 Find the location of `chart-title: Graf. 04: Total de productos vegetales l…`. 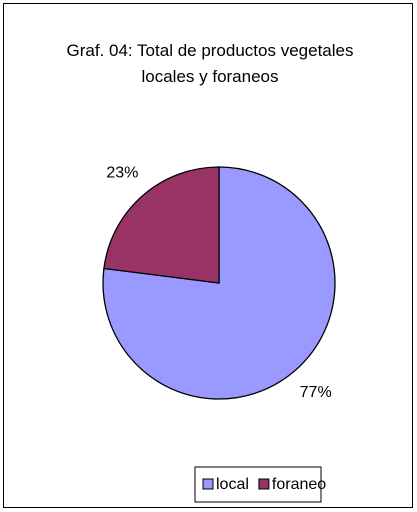

chart-title: Graf. 04: Total de productos vegetales l… is located at coordinates (210, 63).